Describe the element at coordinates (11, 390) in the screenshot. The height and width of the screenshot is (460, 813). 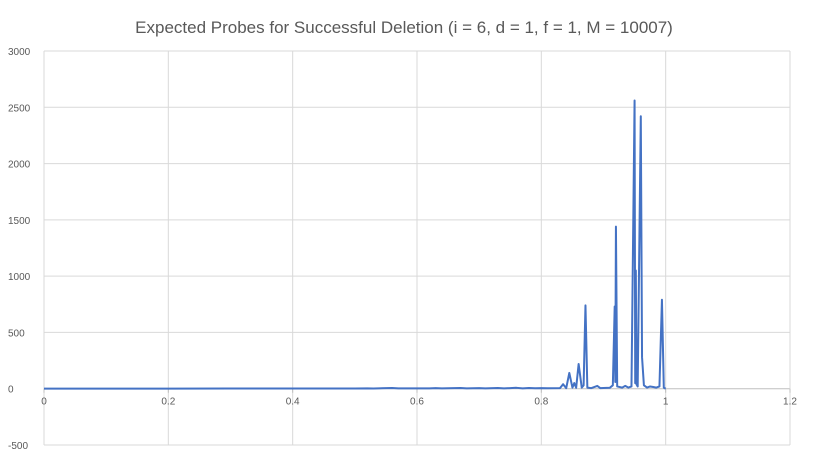
I see `y-tick-label: 0` at that location.